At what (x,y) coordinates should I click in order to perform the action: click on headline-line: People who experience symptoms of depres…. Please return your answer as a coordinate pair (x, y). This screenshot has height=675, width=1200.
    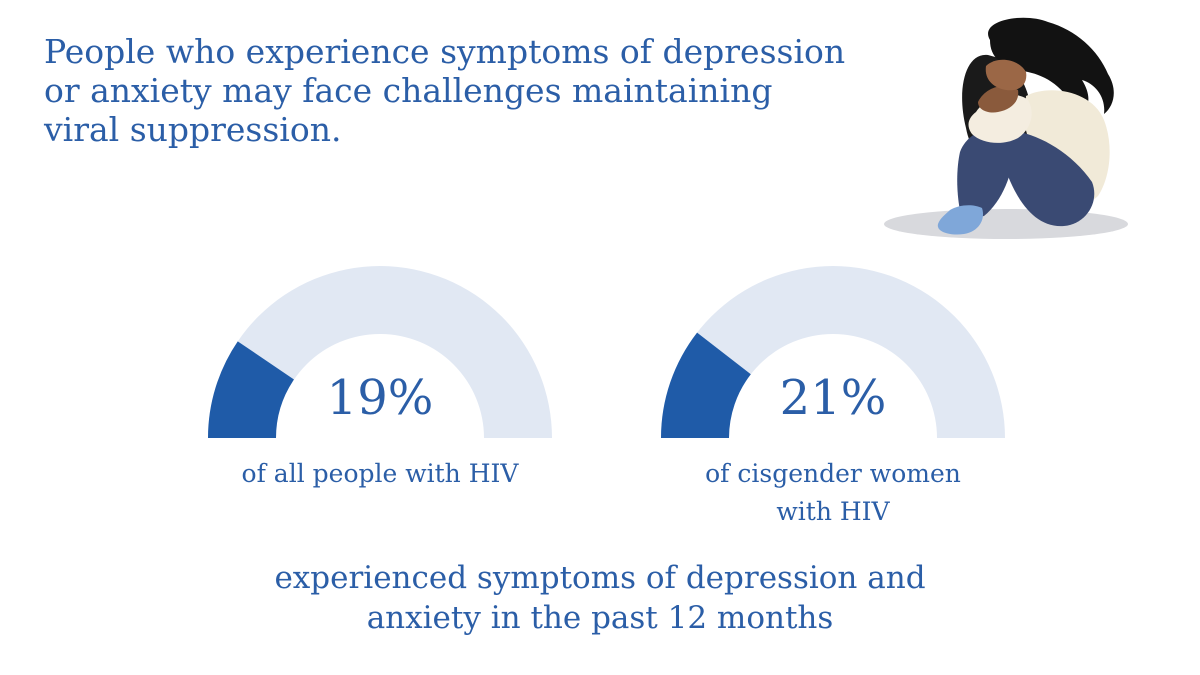
    Looking at the image, I should click on (445, 51).